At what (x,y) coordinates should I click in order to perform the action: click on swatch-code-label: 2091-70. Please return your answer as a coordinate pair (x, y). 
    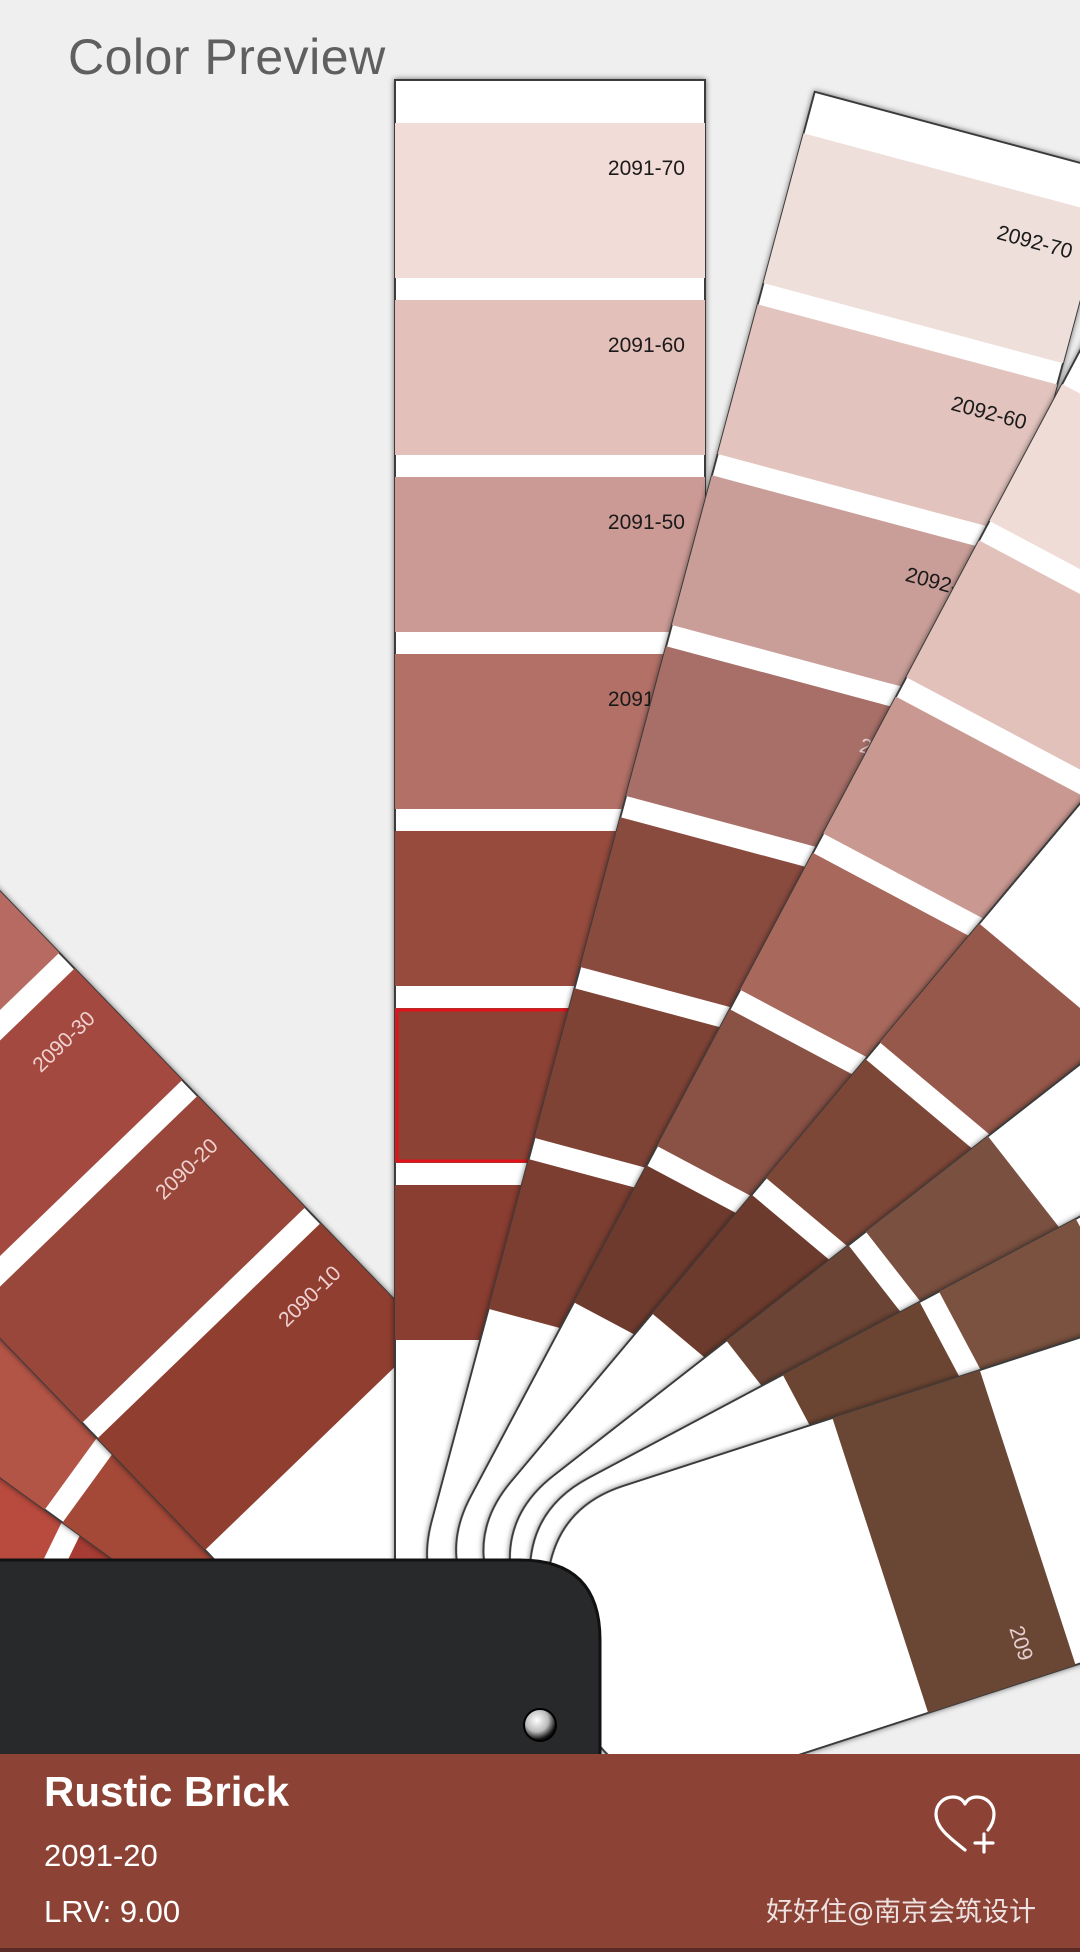
    Looking at the image, I should click on (646, 168).